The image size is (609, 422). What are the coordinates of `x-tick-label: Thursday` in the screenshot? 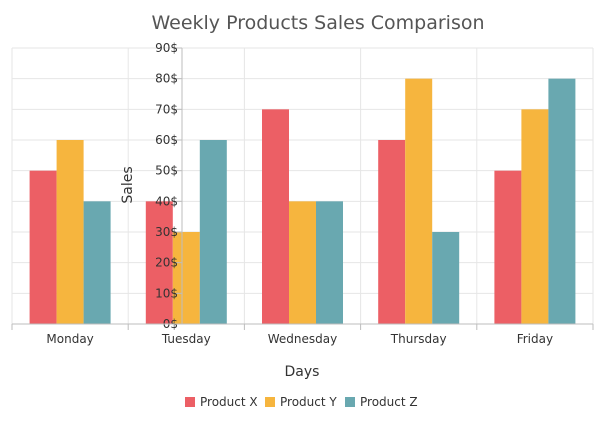 It's located at (418, 339).